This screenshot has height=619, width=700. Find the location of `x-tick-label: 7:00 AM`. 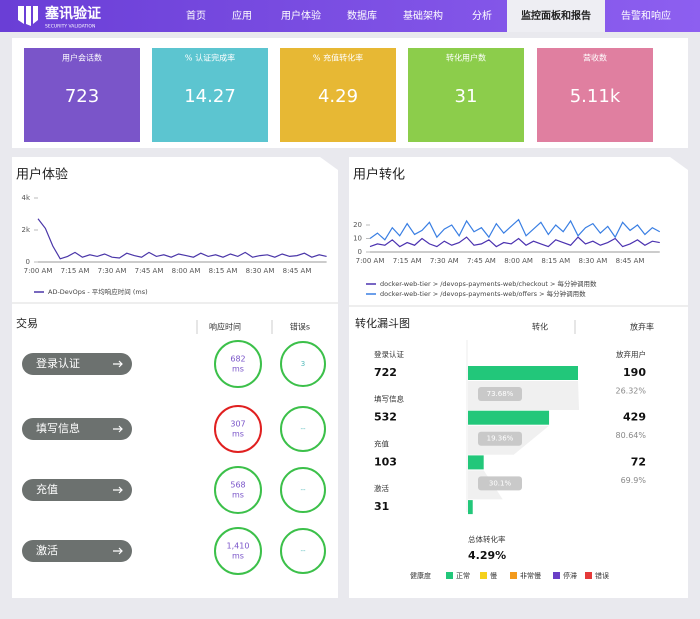

x-tick-label: 7:00 AM is located at coordinates (370, 261).